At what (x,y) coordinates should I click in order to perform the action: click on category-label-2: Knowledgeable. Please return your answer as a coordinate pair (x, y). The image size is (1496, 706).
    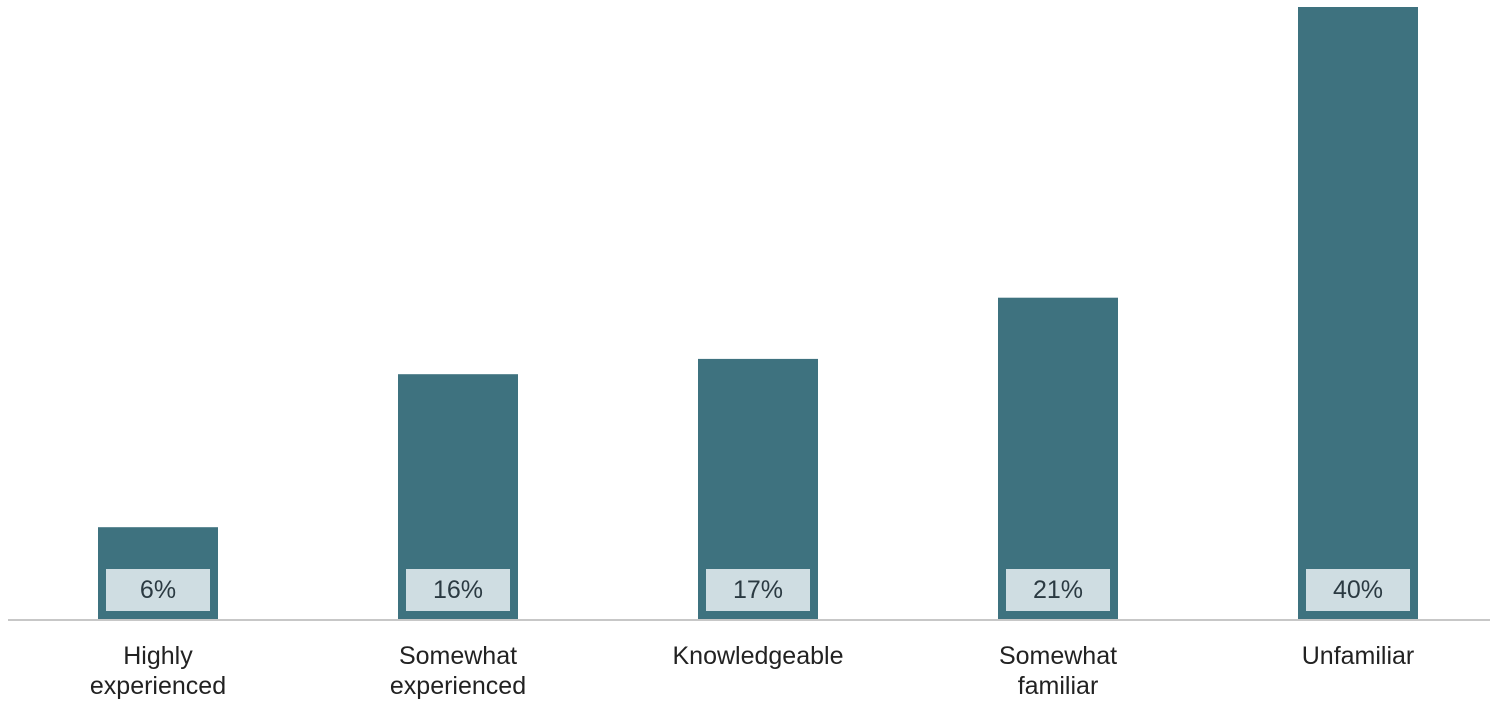
    Looking at the image, I should click on (758, 656).